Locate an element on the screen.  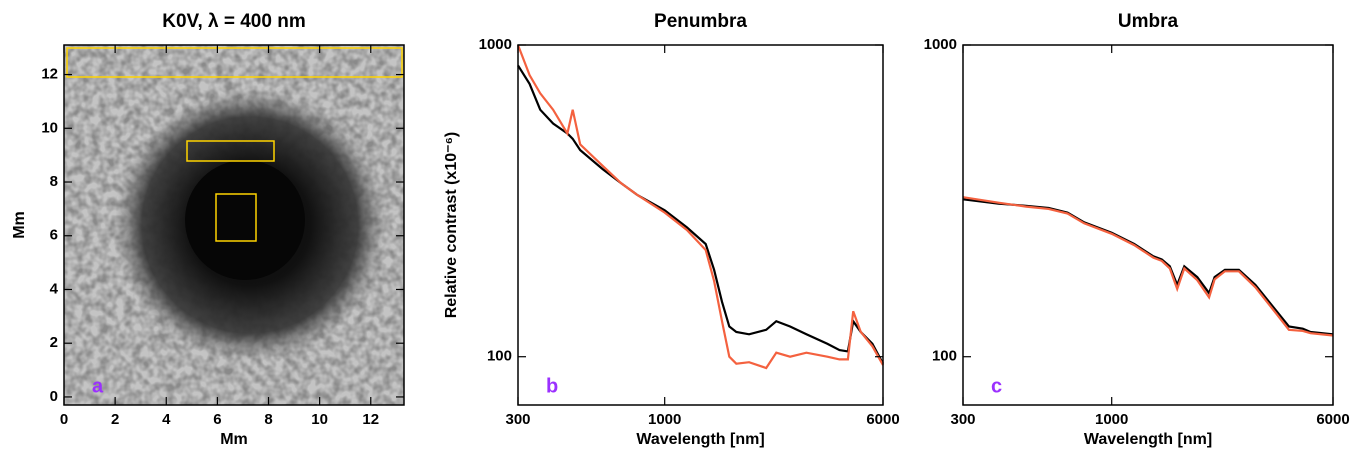
y-axis-label: Relative contrast (x10⁻⁶) is located at coordinates (451, 225).